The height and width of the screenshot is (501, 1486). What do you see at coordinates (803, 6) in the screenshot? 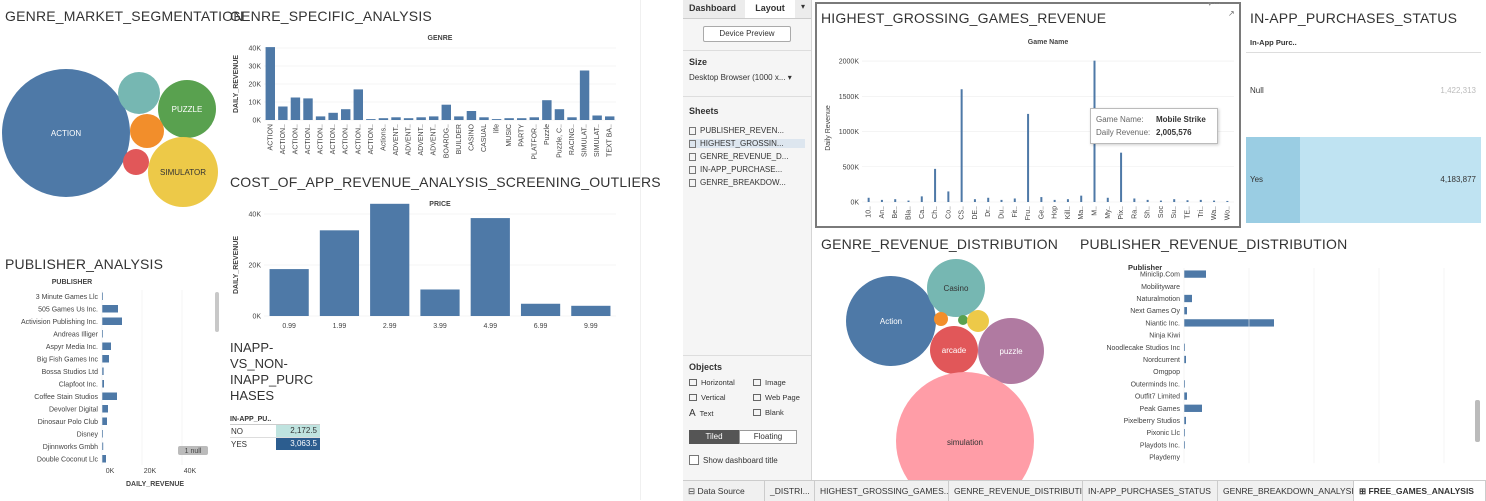
I see `tab-menu-arrow-icon: ▾` at bounding box center [803, 6].